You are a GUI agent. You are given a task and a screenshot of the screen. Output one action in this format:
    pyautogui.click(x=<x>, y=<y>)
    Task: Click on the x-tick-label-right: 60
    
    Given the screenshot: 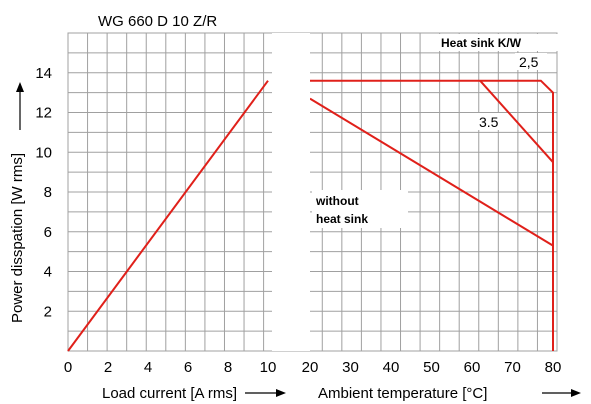 What is the action you would take?
    pyautogui.click(x=472, y=367)
    